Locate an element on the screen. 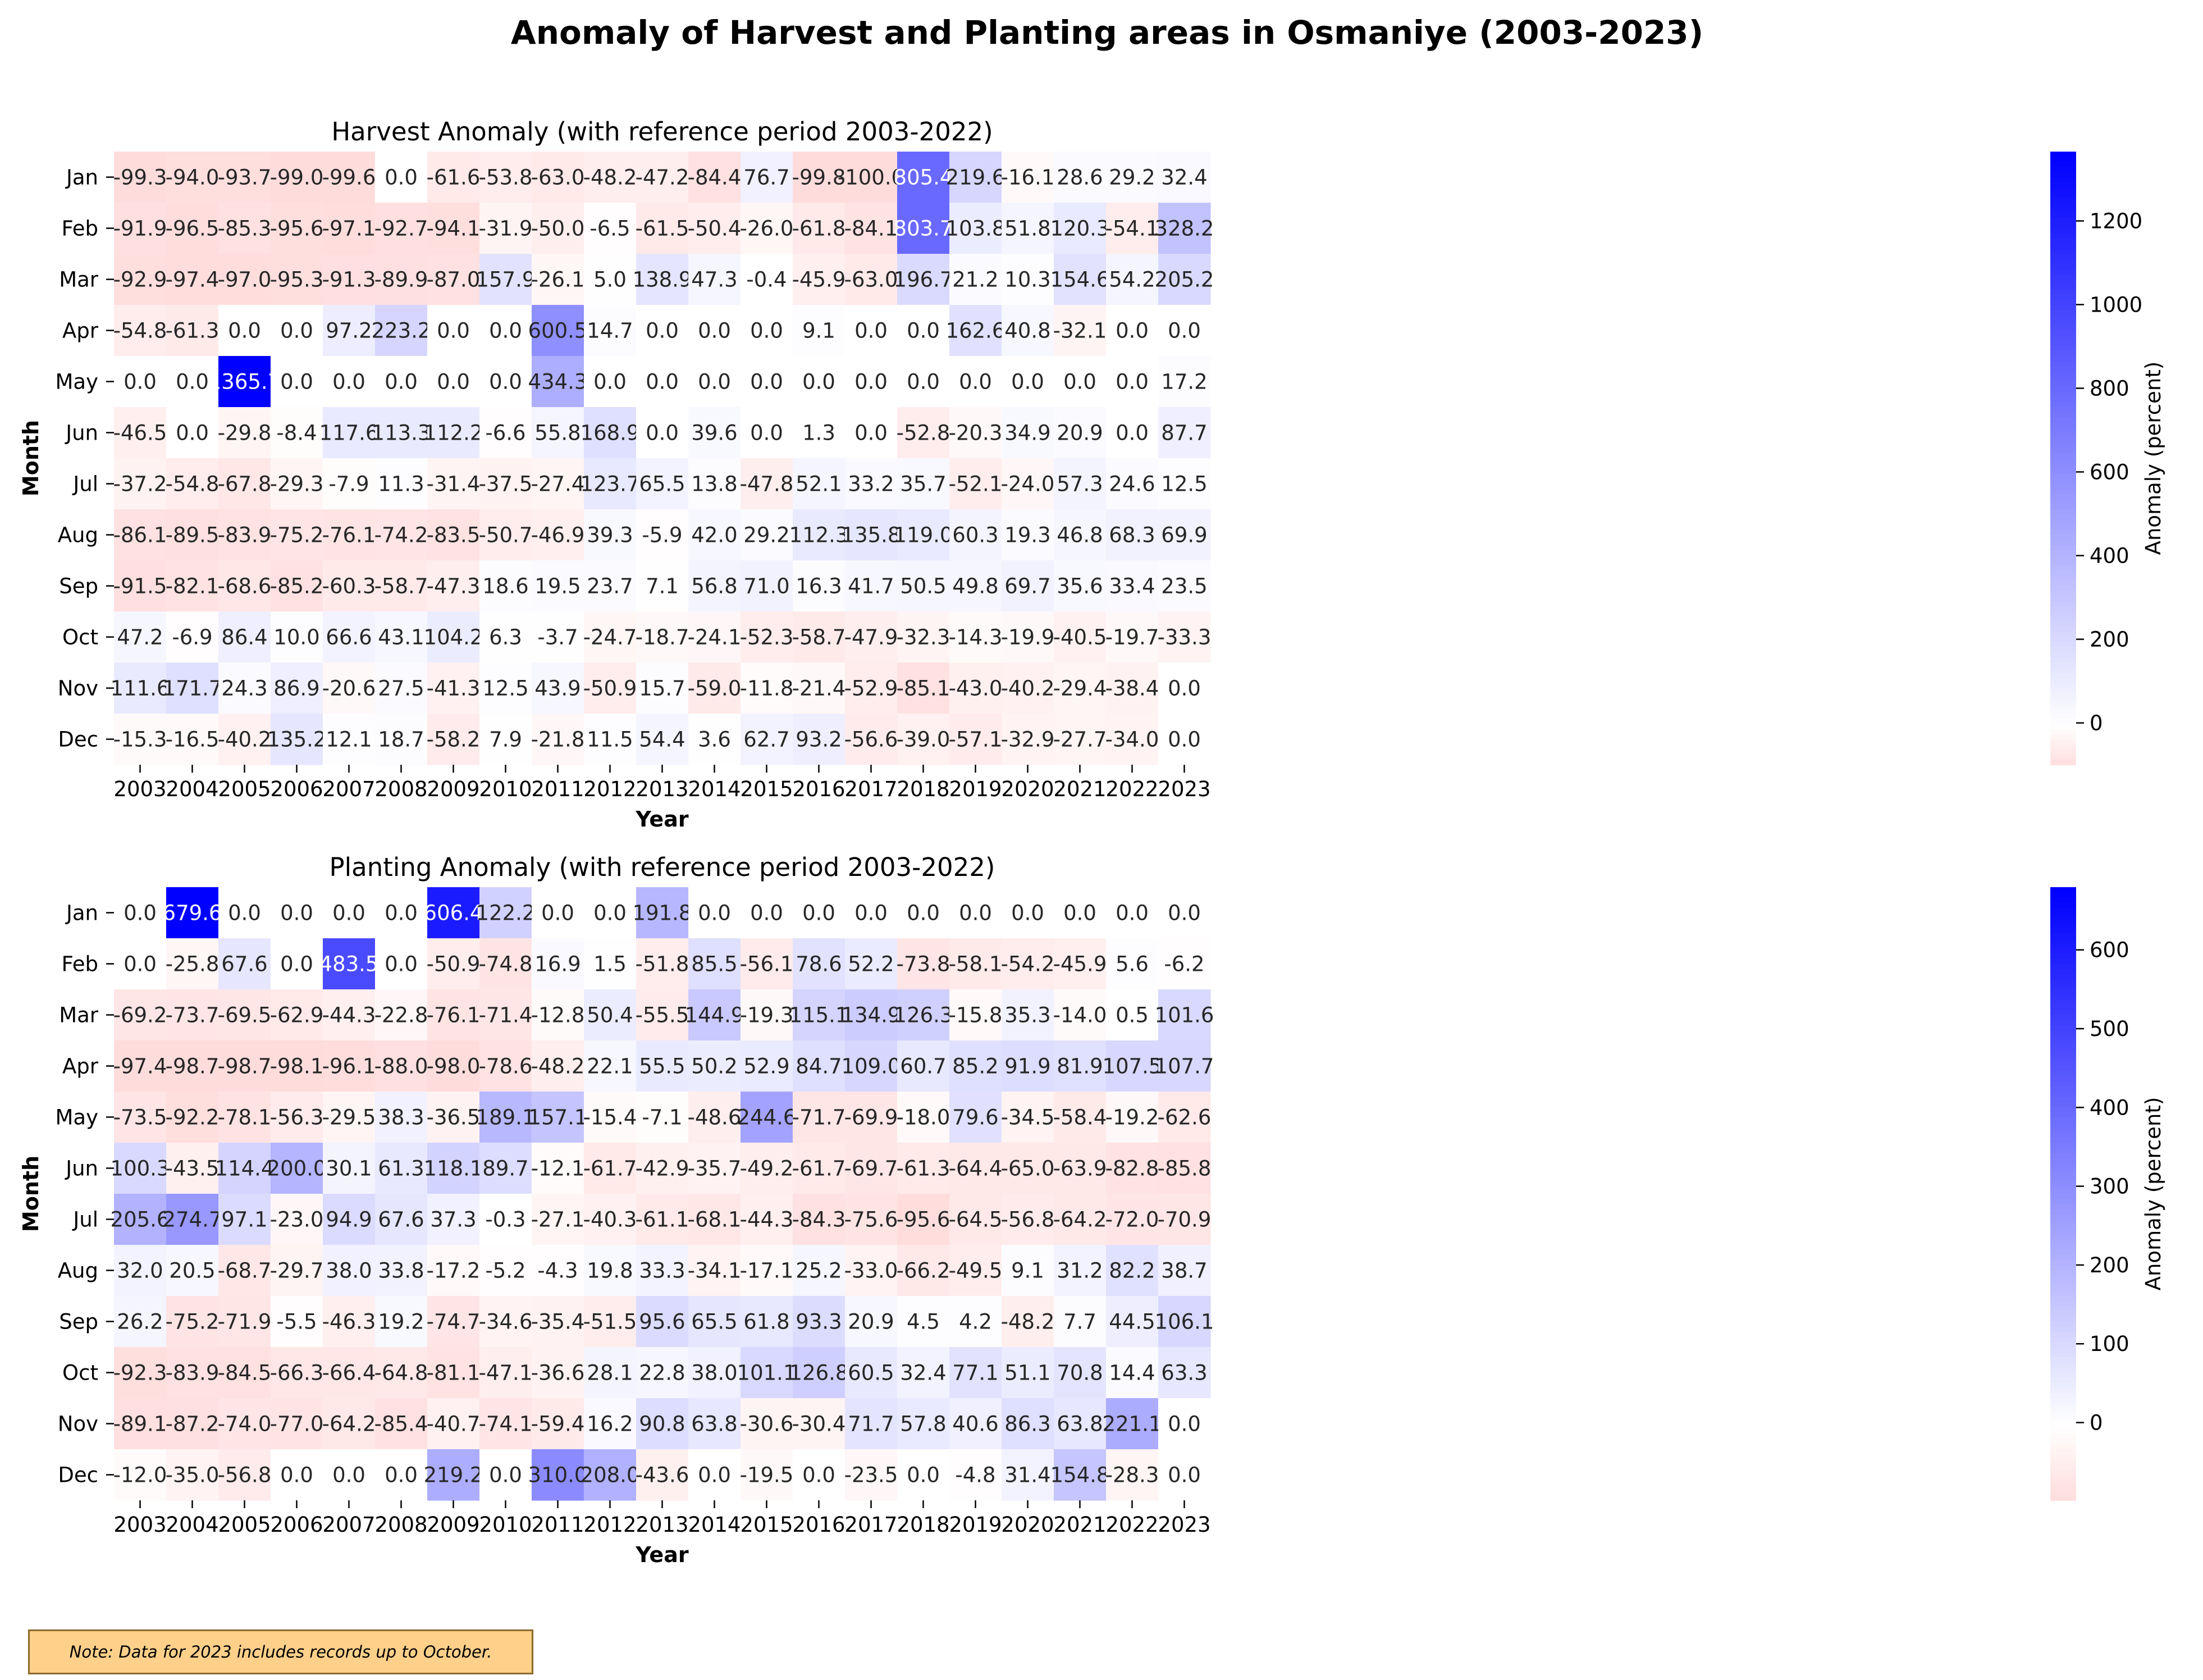 The width and height of the screenshot is (2203, 1680). cell-value-label: 42.0 is located at coordinates (714, 535).